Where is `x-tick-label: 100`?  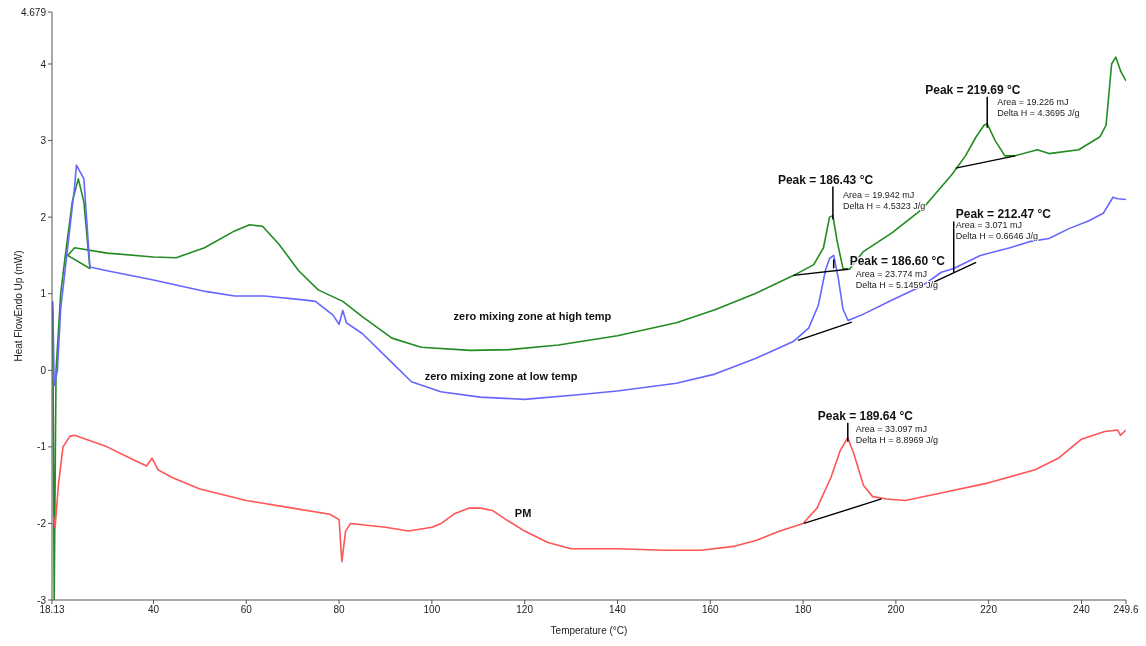
x-tick-label: 100 is located at coordinates (432, 610).